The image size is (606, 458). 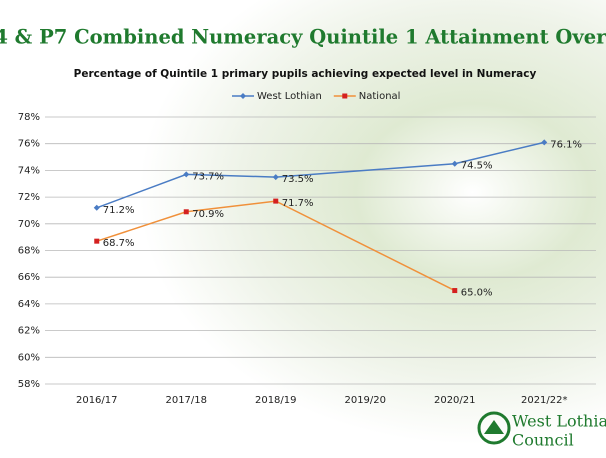 I want to click on y-tick-label: 68%, so click(x=29, y=251).